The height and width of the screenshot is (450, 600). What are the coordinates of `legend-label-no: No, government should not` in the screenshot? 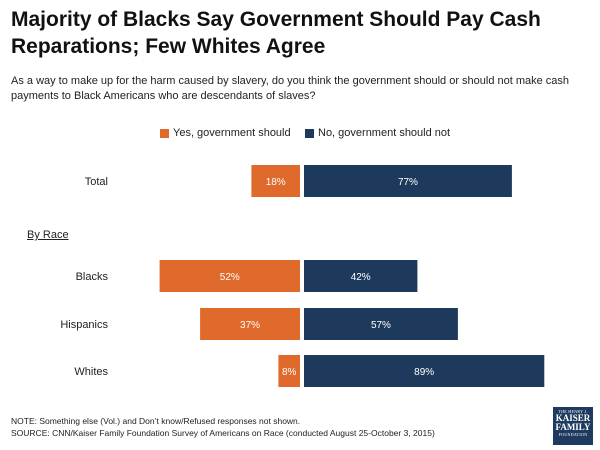 It's located at (384, 133).